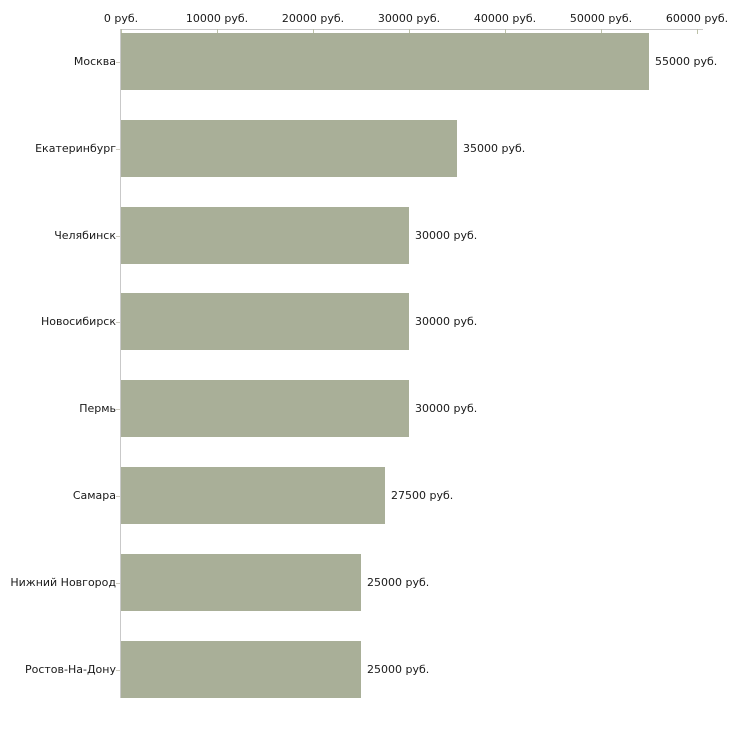  I want to click on category-label: Нижний Новгород, so click(63, 582).